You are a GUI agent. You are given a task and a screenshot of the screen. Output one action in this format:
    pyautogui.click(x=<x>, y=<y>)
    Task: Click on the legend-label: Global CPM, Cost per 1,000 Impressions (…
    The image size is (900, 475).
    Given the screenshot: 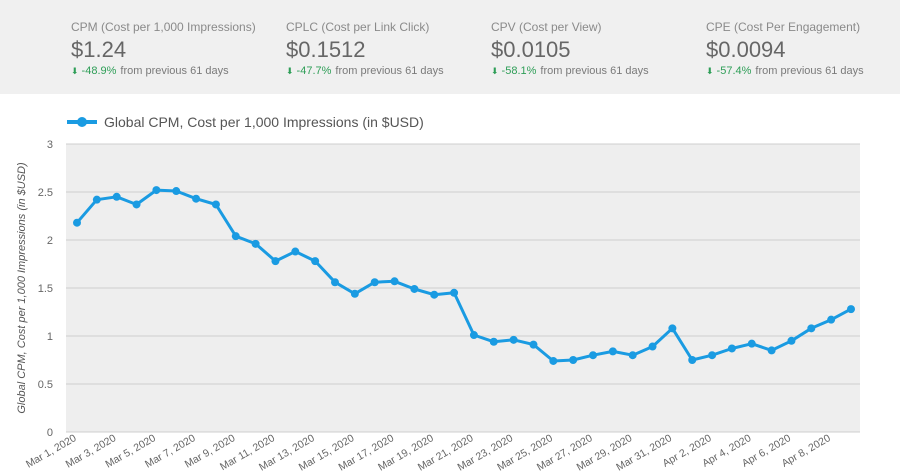 What is the action you would take?
    pyautogui.click(x=264, y=122)
    